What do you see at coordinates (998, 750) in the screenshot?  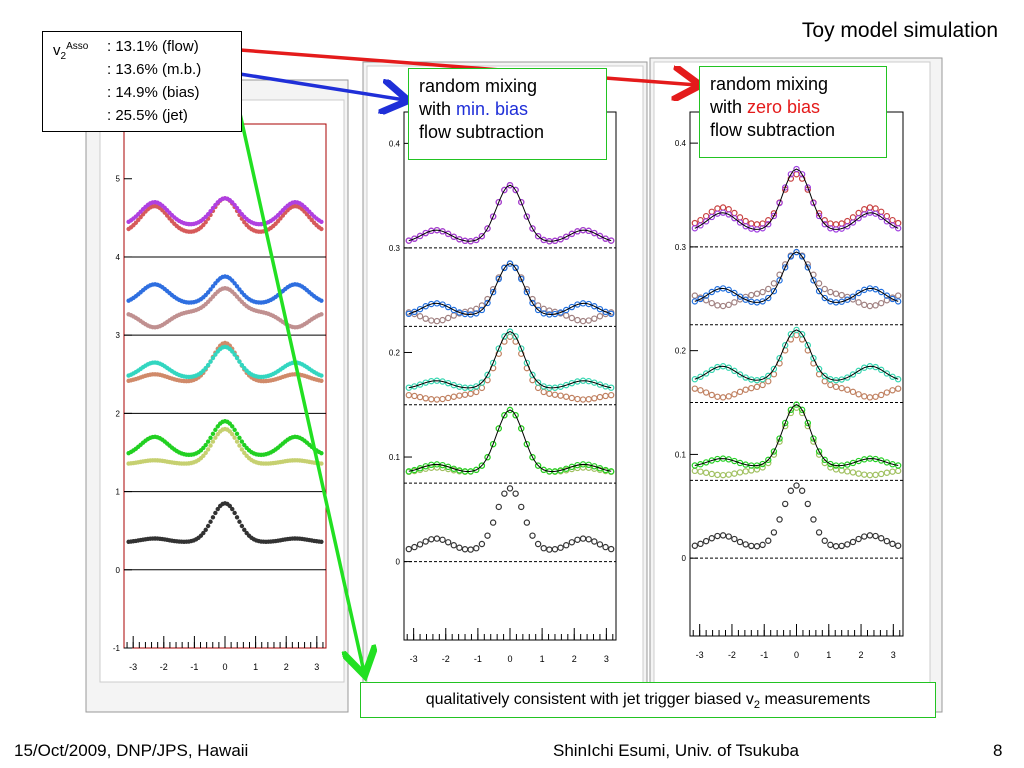 I see `footer-page-number: 8` at bounding box center [998, 750].